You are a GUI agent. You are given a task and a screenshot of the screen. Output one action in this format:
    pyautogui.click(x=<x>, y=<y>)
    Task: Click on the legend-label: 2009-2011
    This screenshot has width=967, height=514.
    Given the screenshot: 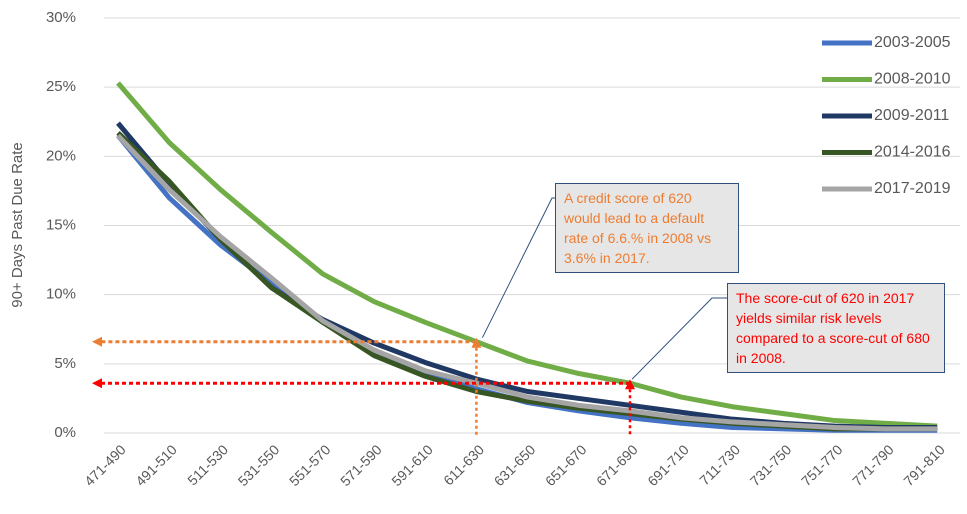 What is the action you would take?
    pyautogui.click(x=911, y=115)
    